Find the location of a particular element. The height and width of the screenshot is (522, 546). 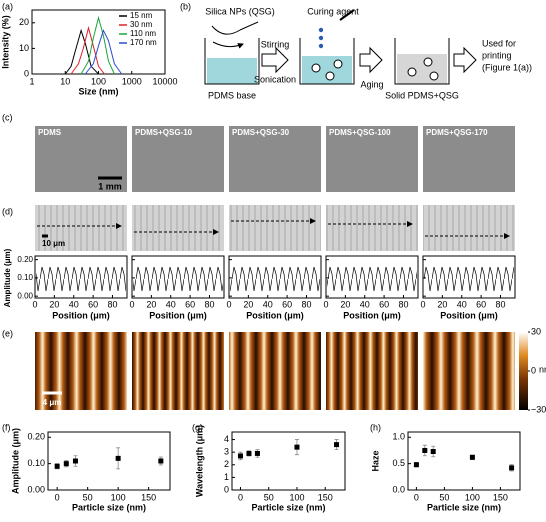

solid is located at coordinates (422, 69).